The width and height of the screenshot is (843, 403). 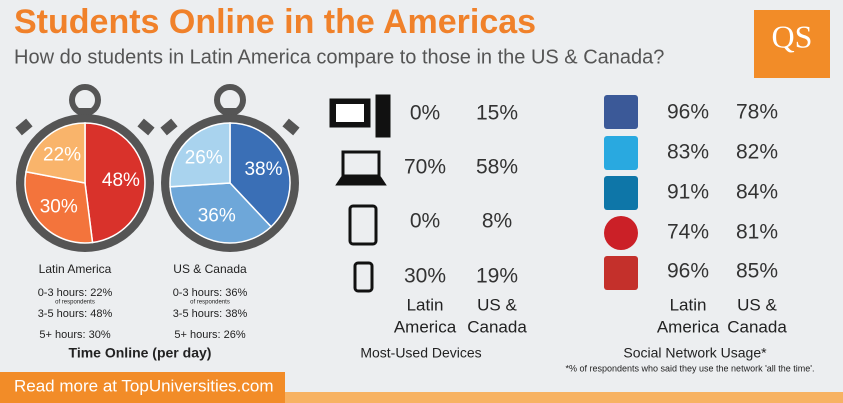 What do you see at coordinates (75, 293) in the screenshot?
I see `legend-item: 0-3 hours: 22%` at bounding box center [75, 293].